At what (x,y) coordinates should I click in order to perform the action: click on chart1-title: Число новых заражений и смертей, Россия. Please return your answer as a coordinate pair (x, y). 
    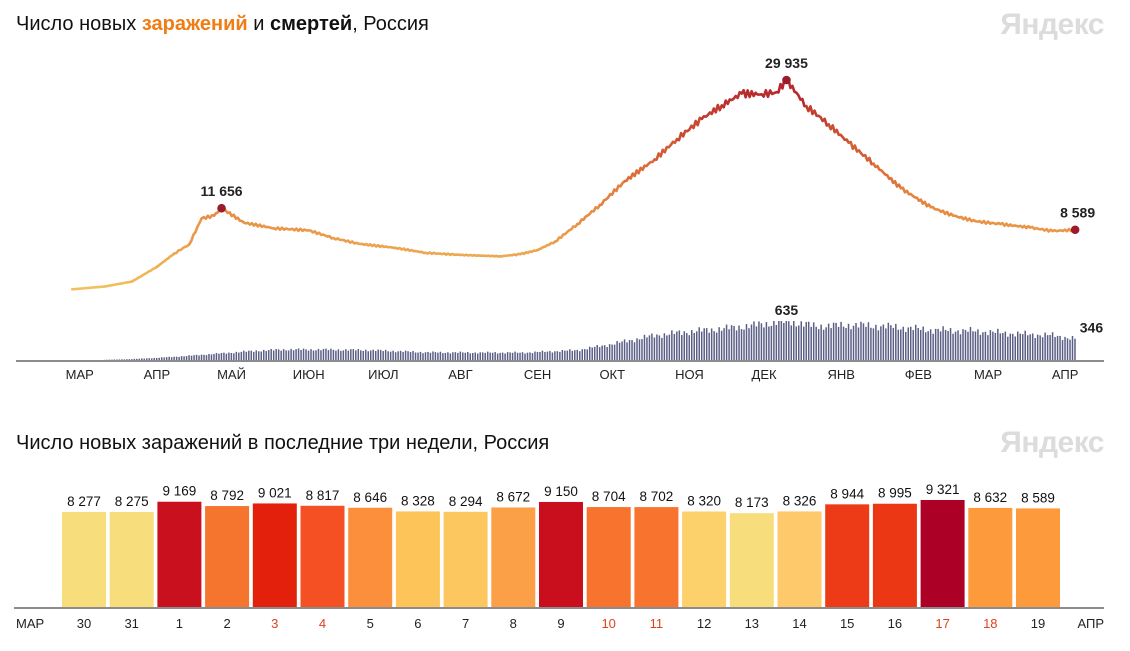
    Looking at the image, I should click on (222, 24).